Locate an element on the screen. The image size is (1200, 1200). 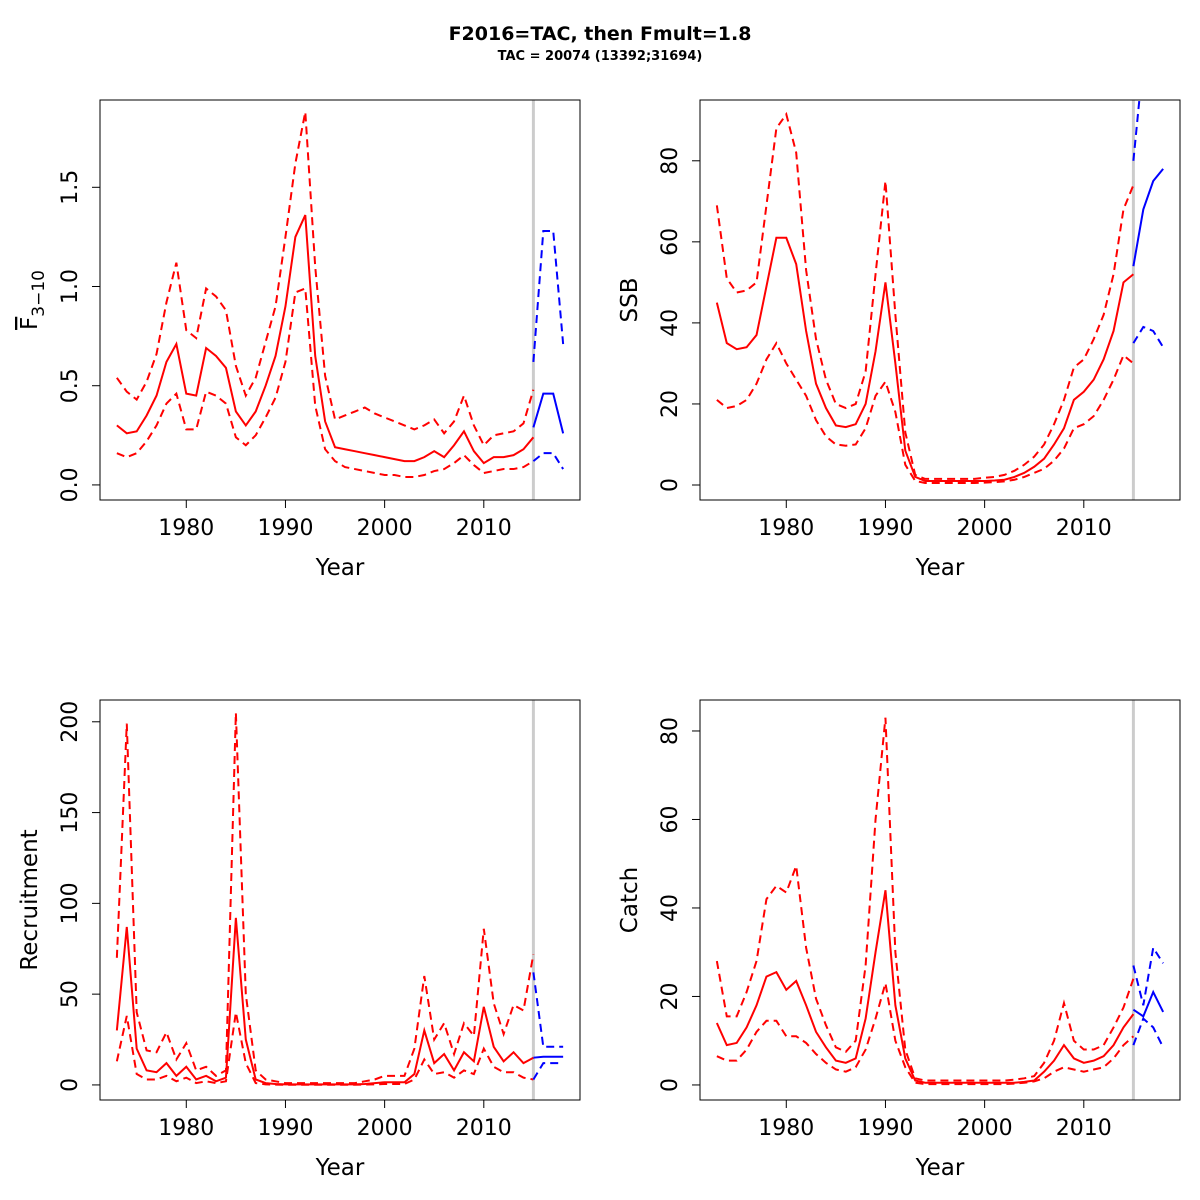
chart-title: F2016=TAC, then Fmult=1.8 is located at coordinates (600, 34).